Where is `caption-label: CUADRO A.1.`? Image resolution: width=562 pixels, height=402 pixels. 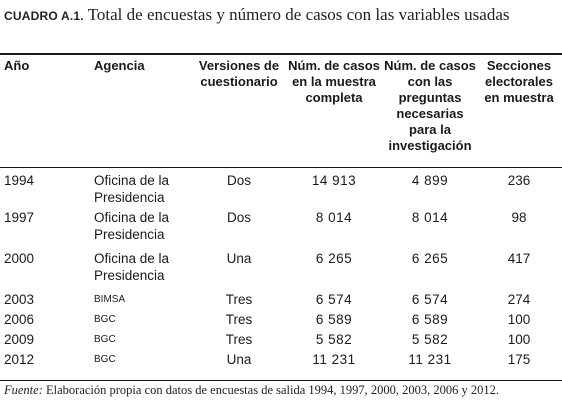 caption-label: CUADRO A.1. is located at coordinates (44, 16).